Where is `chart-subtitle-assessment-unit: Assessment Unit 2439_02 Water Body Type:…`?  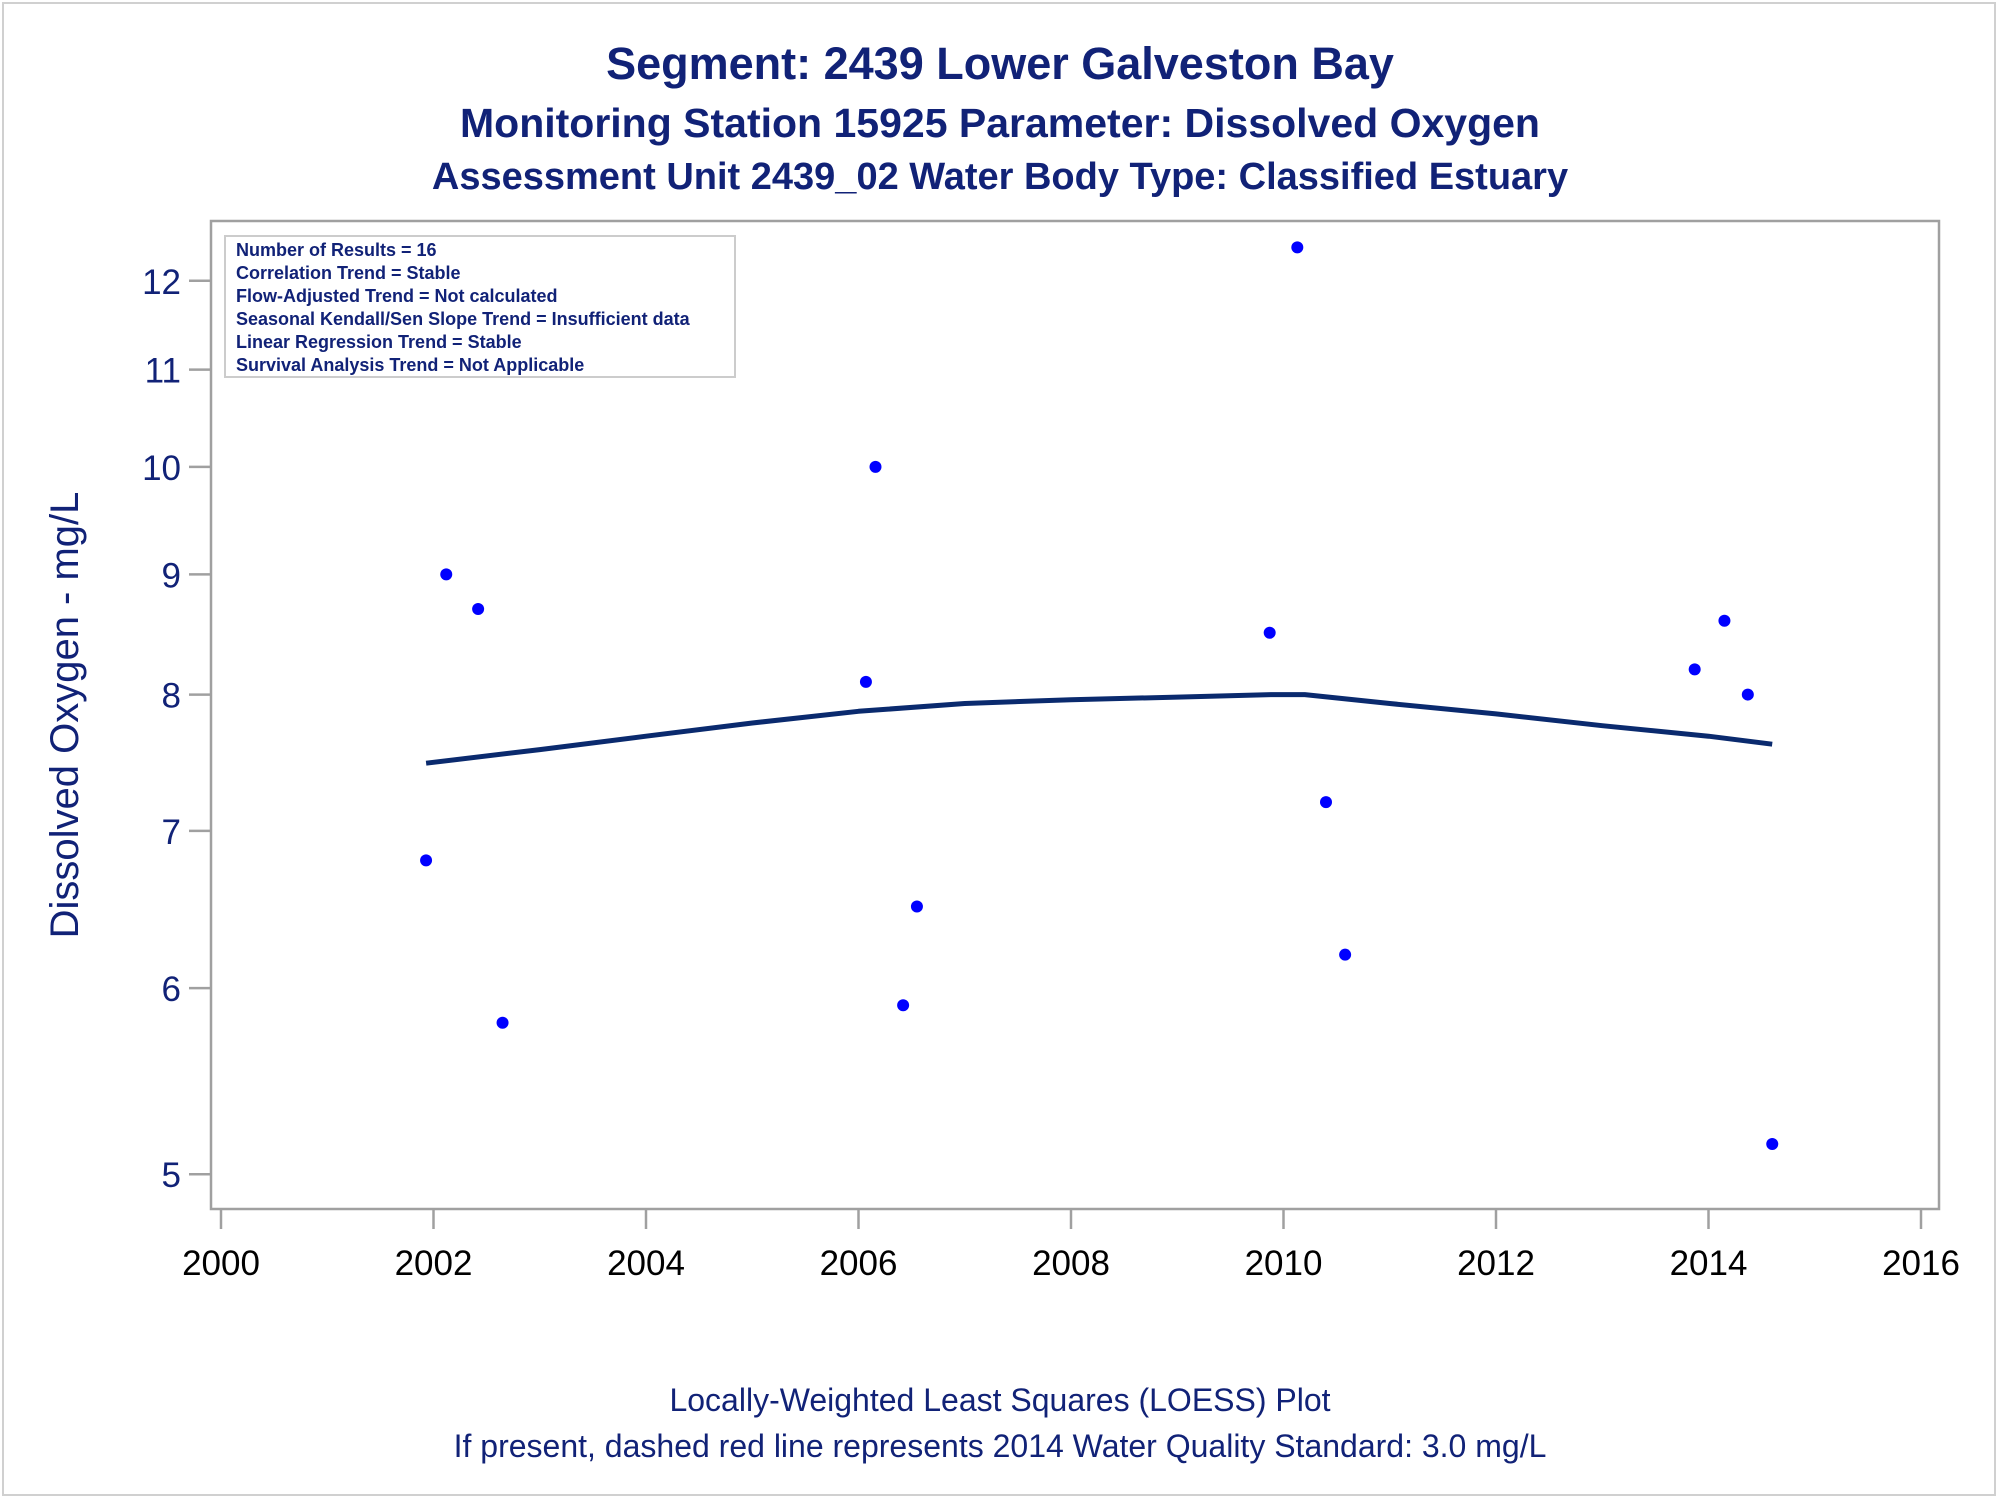 chart-subtitle-assessment-unit: Assessment Unit 2439_02 Water Body Type:… is located at coordinates (1000, 177).